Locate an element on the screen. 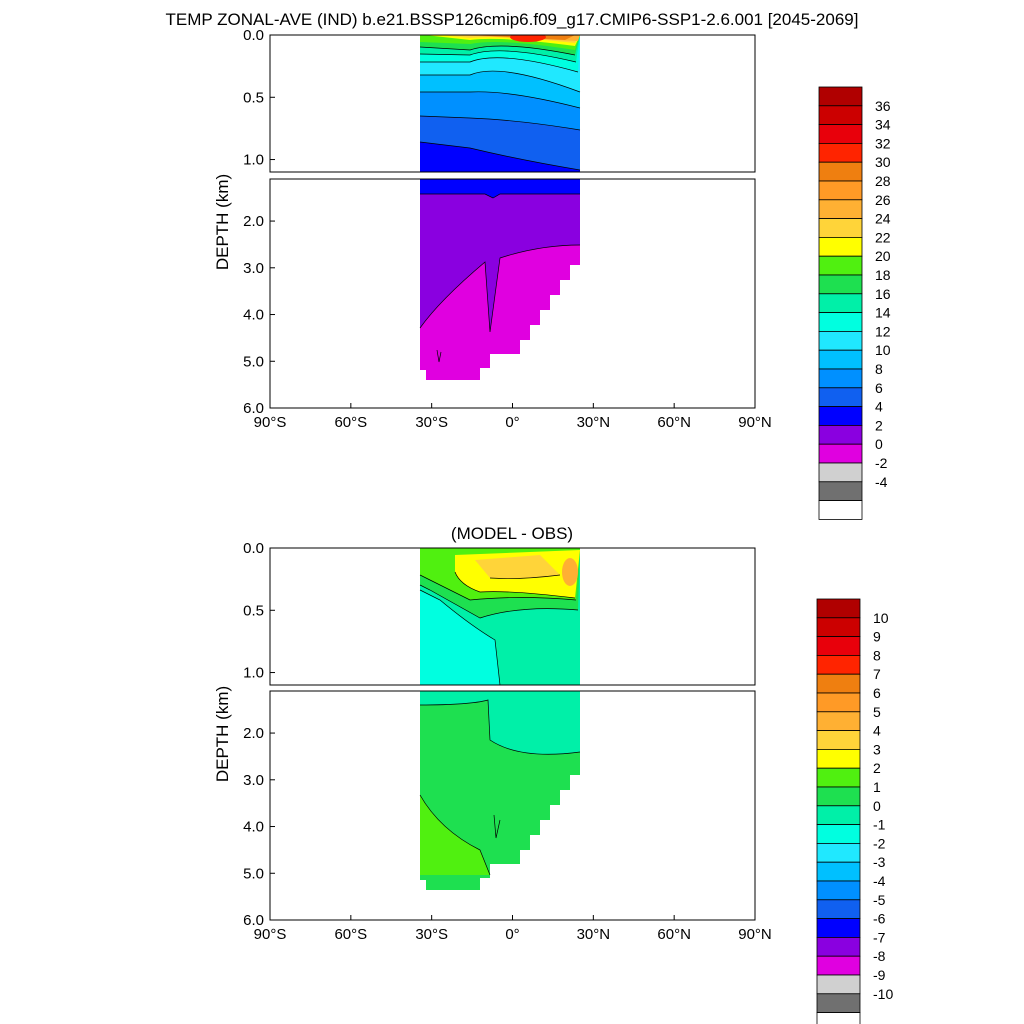 The height and width of the screenshot is (1024, 1024). colorbar-label: -5 is located at coordinates (879, 900).